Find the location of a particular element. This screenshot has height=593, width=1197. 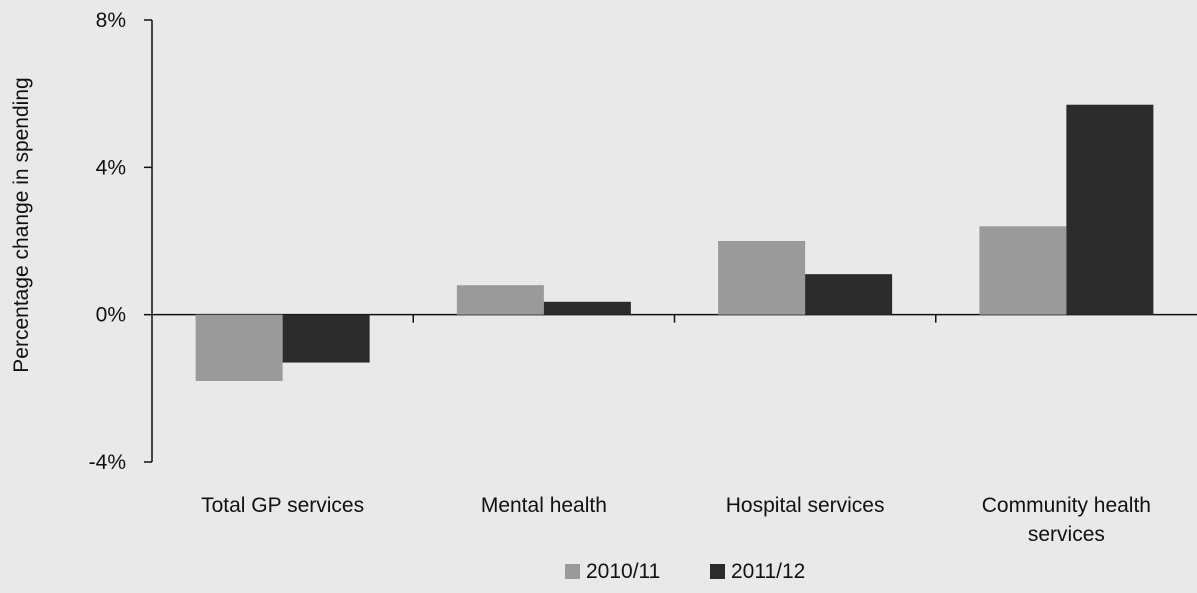

bar-series1-cat1 is located at coordinates (239, 347).